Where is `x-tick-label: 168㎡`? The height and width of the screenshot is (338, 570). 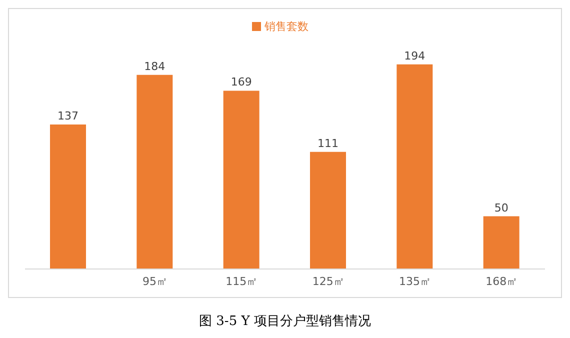
x-tick-label: 168㎡ is located at coordinates (502, 281).